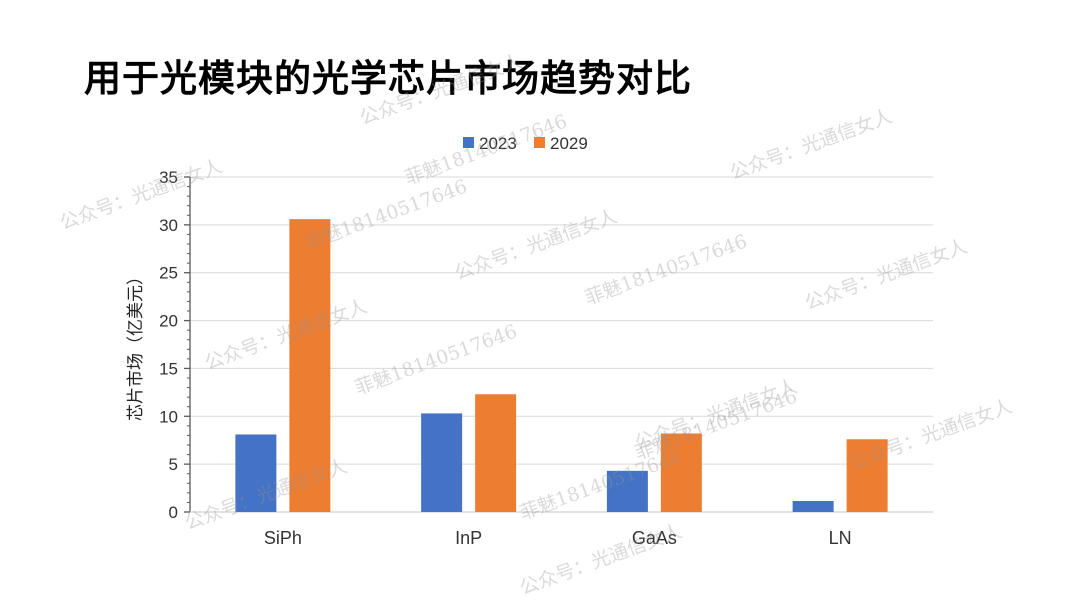  Describe the element at coordinates (498, 143) in the screenshot. I see `legend-label-2023: 2023` at that location.